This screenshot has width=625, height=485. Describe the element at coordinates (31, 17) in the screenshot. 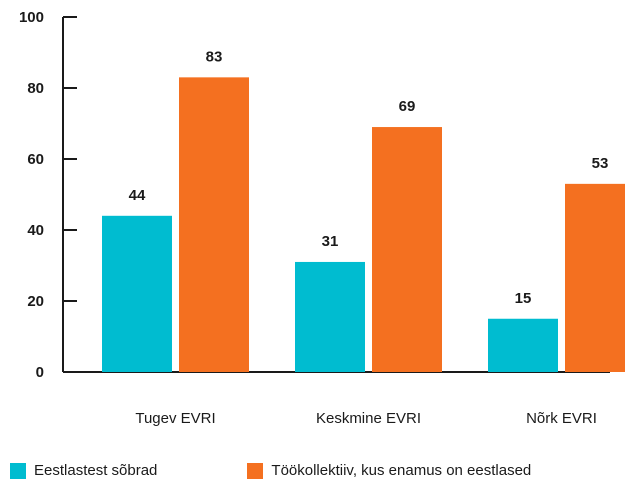

I see `y-tick-label: 100` at that location.